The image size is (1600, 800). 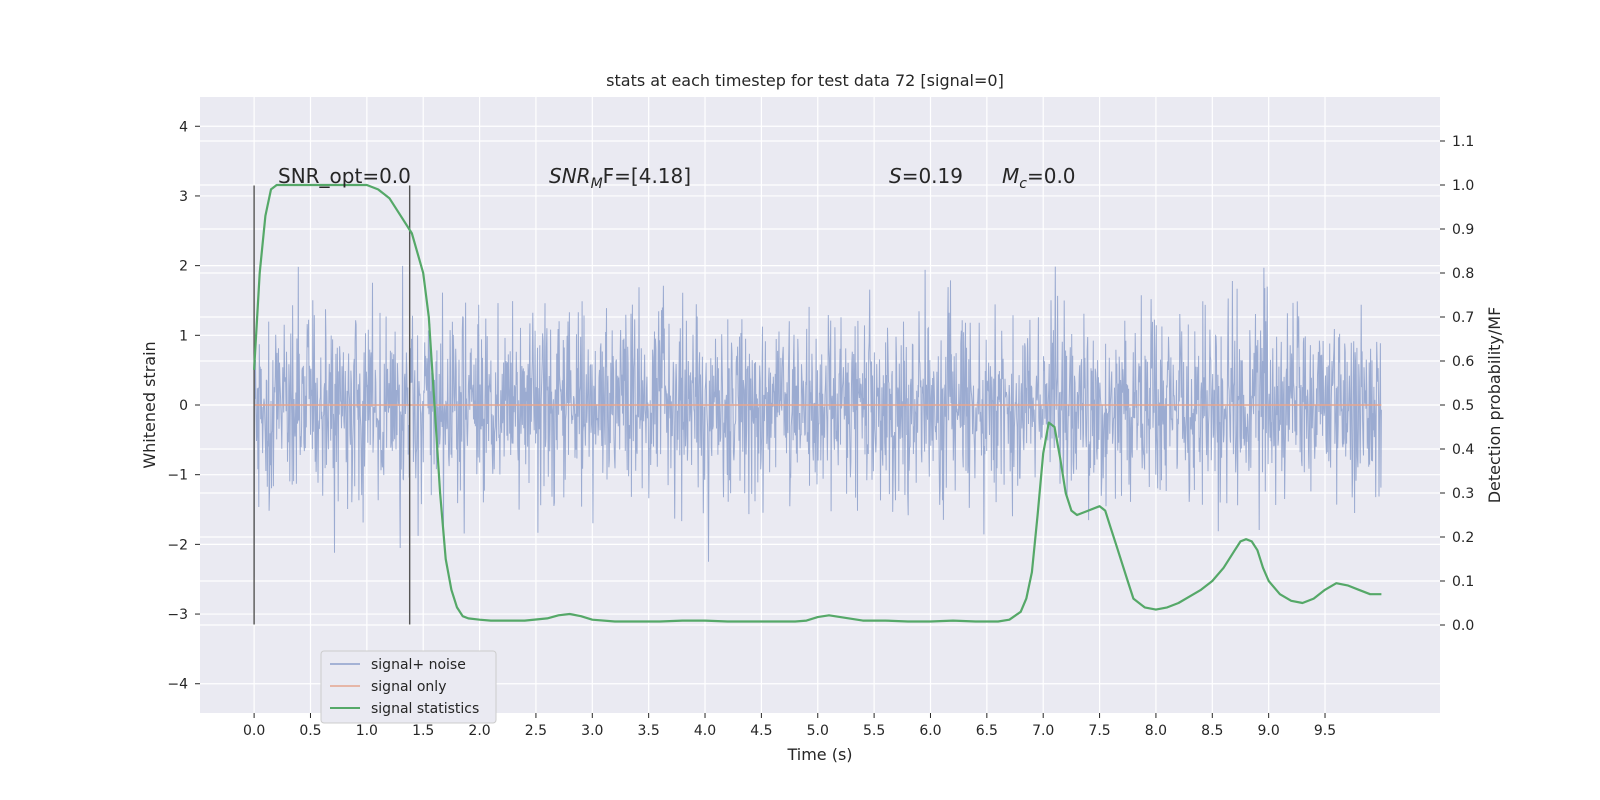 I want to click on x-tick-label: 9.0, so click(x=1269, y=731).